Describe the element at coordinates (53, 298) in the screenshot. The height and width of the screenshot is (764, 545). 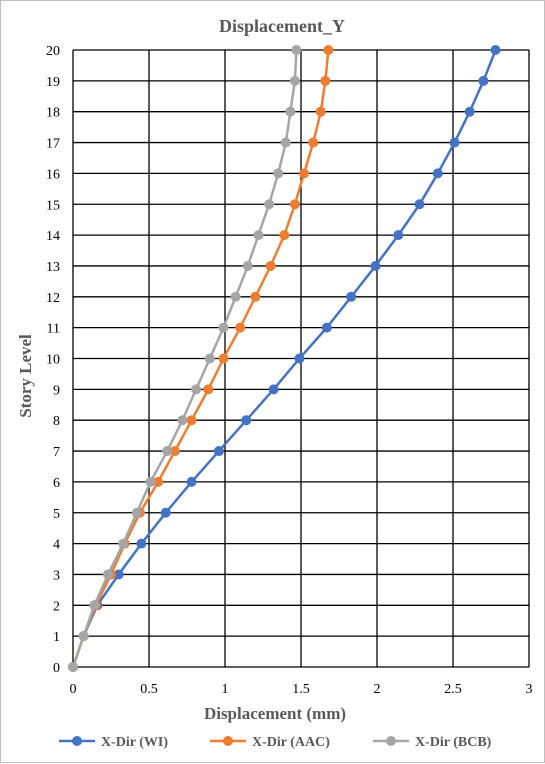
I see `y-tick-label: 12` at that location.